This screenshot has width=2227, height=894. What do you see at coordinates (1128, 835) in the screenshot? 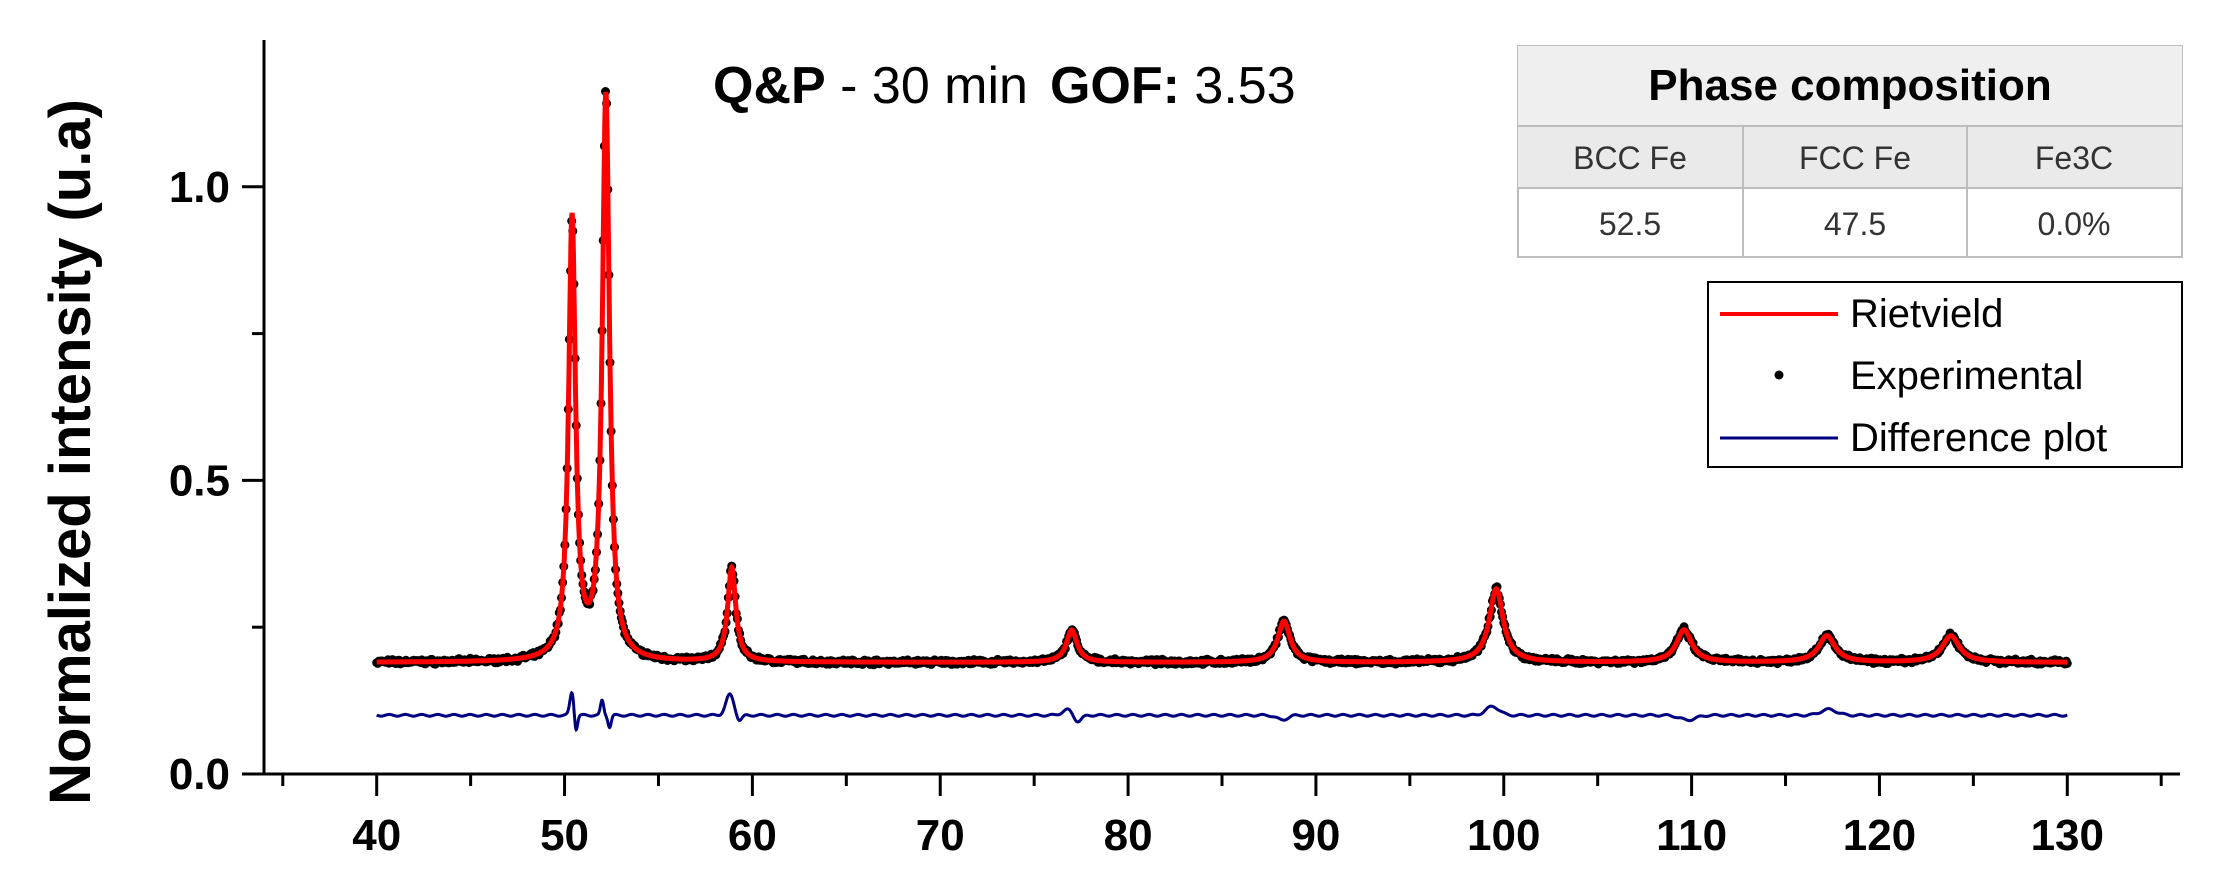
I see `x-tick-label: 80` at bounding box center [1128, 835].